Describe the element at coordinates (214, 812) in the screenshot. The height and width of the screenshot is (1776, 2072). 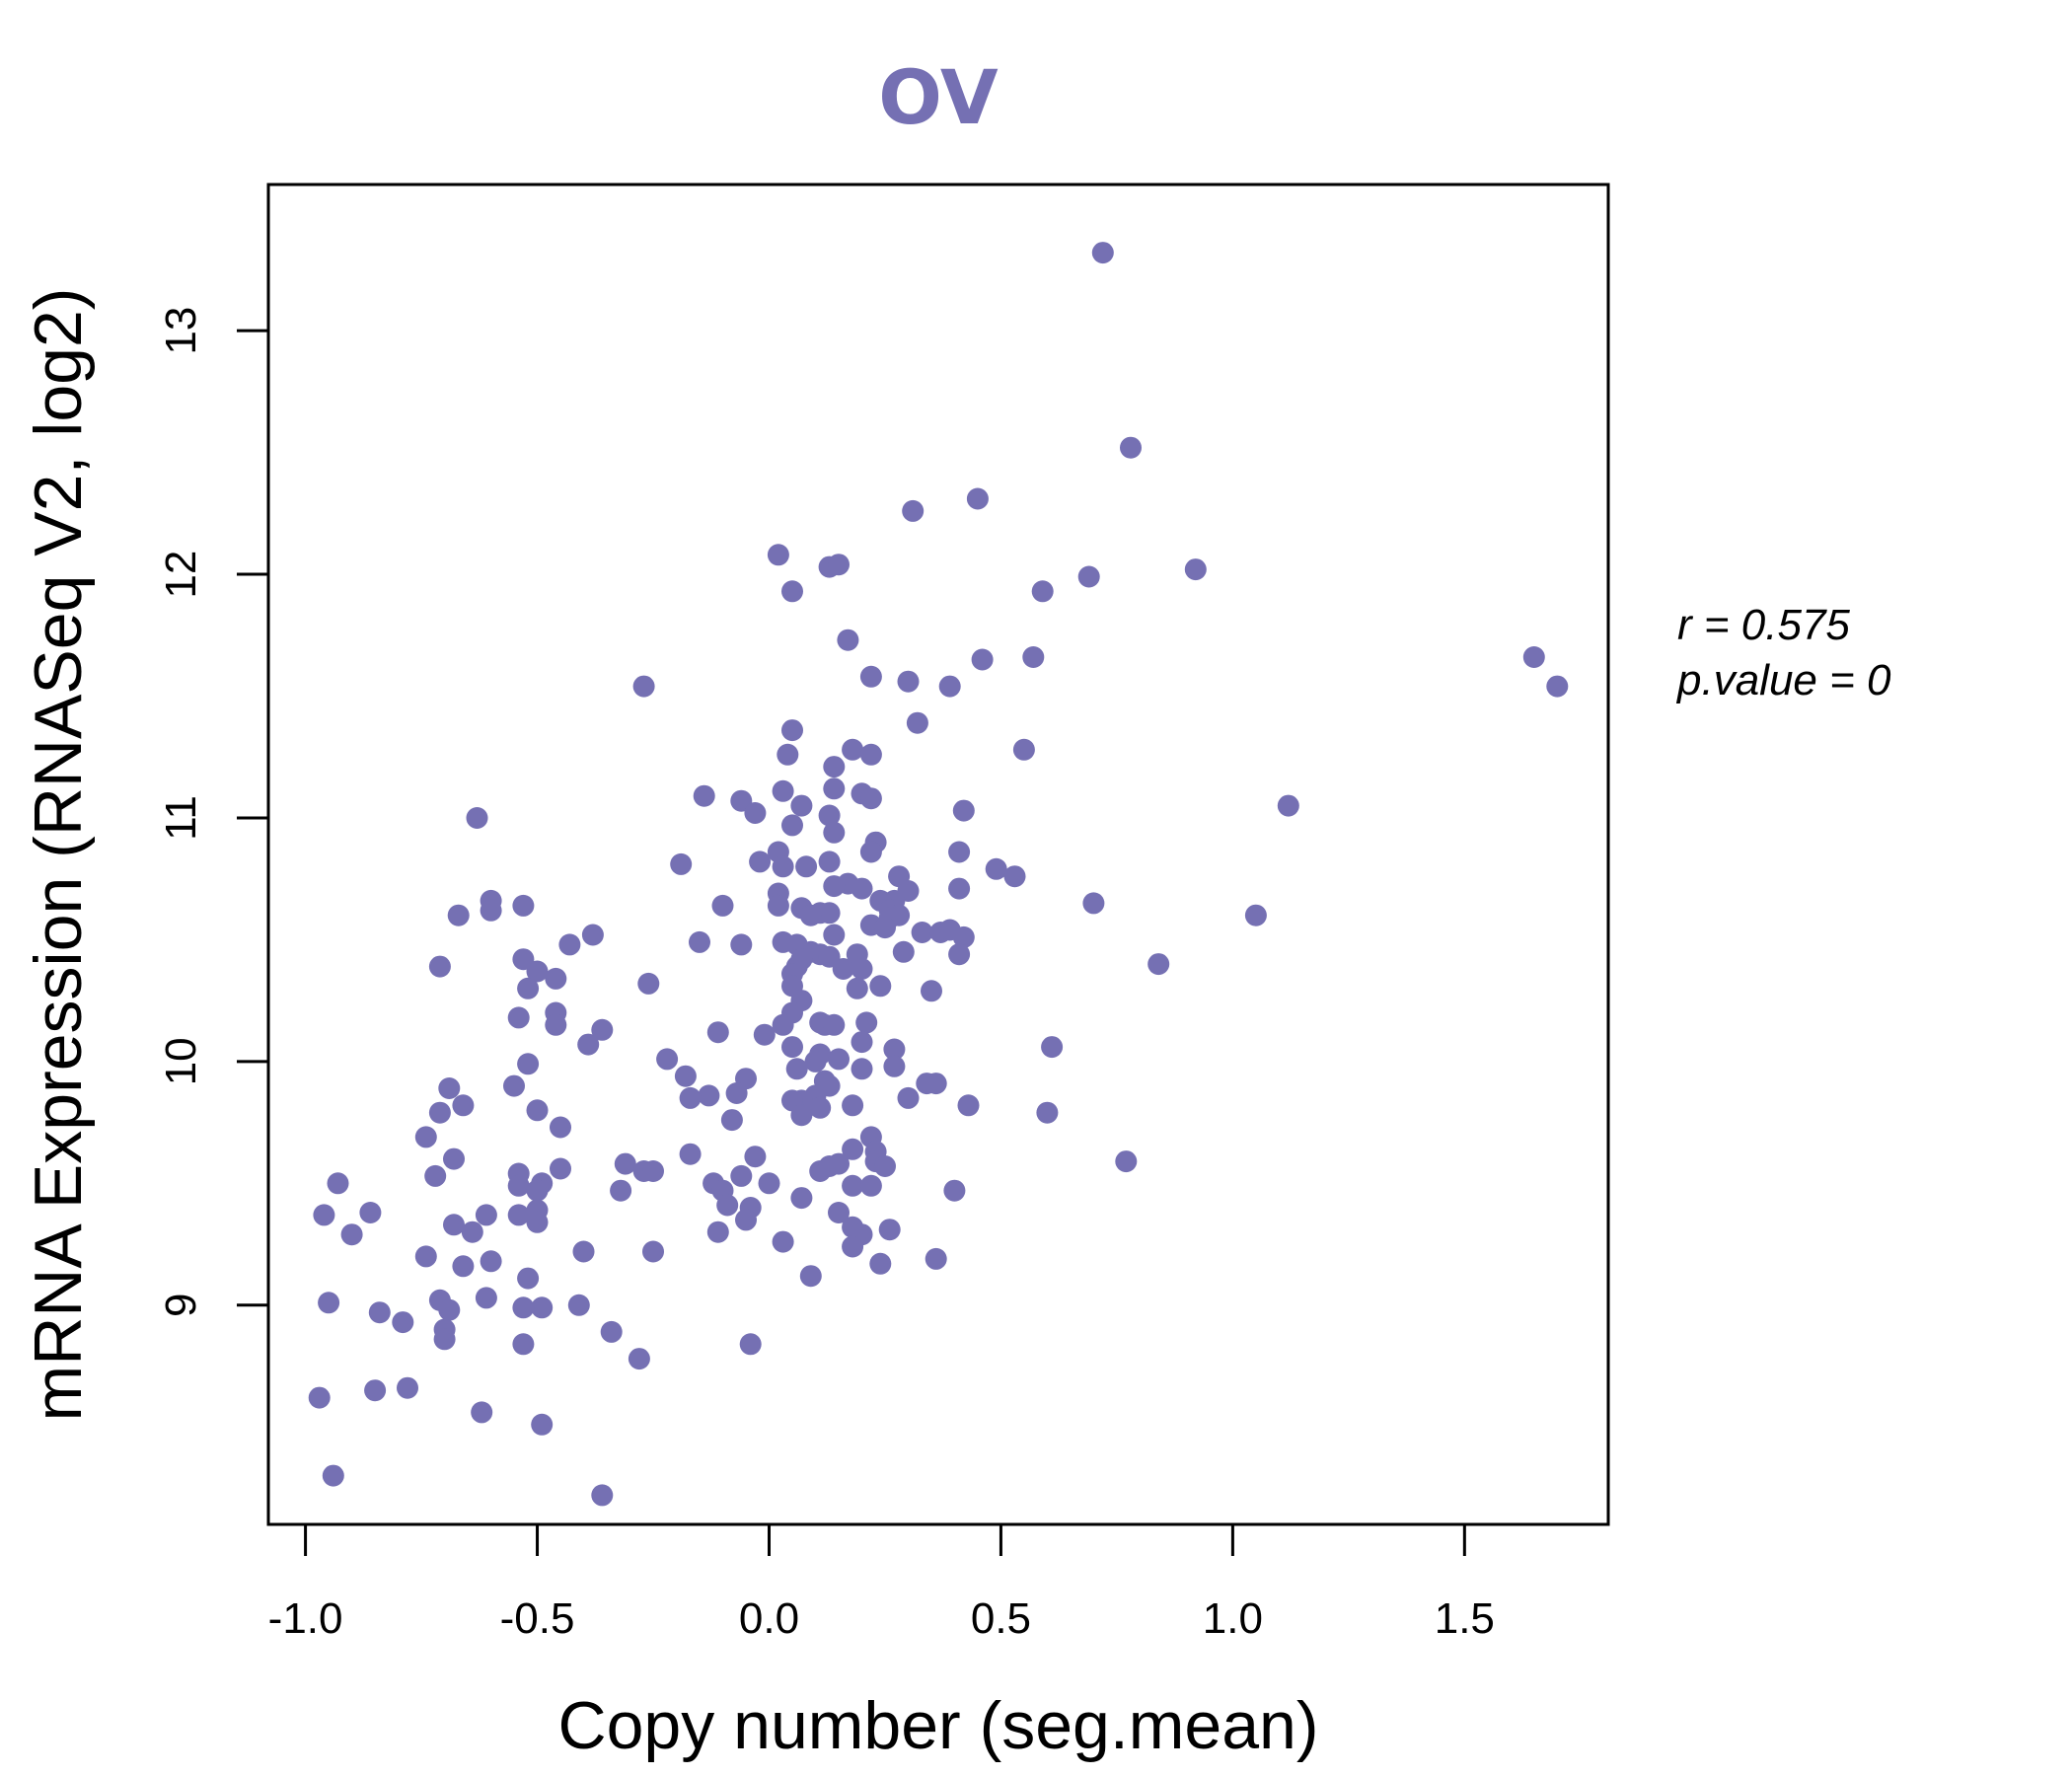
I see `y-axis: 9 10 11 12 13` at that location.